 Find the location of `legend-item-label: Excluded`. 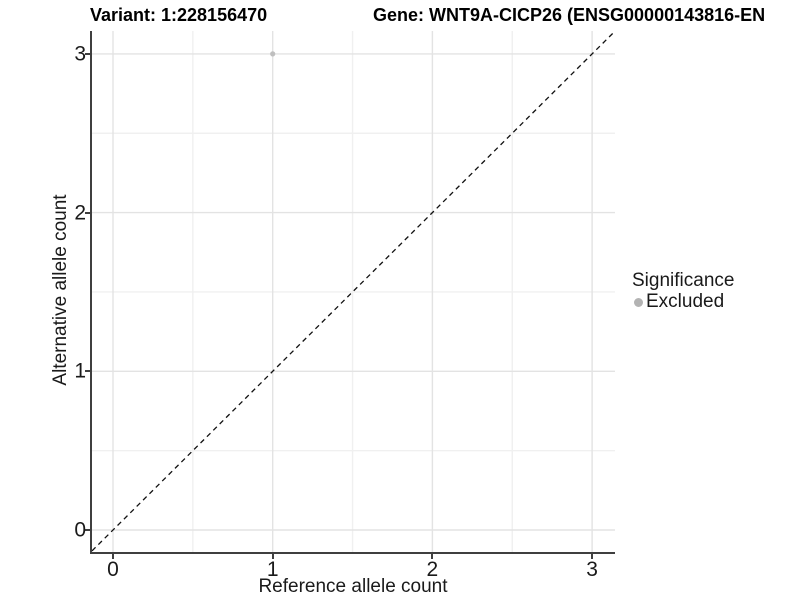

legend-item-label: Excluded is located at coordinates (685, 301).